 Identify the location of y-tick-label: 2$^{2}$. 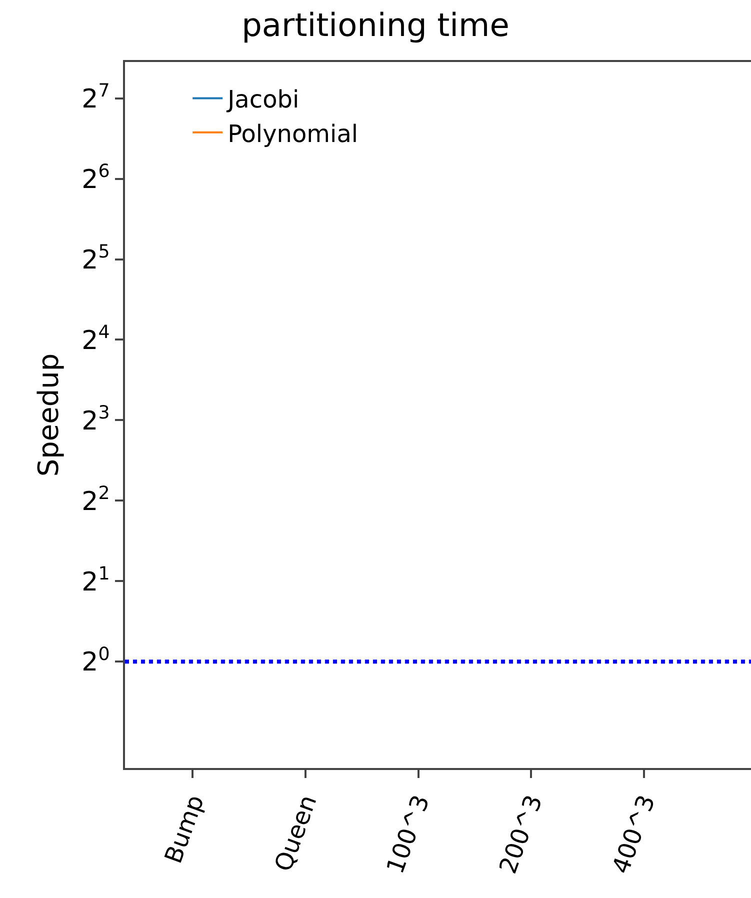
(96, 499).